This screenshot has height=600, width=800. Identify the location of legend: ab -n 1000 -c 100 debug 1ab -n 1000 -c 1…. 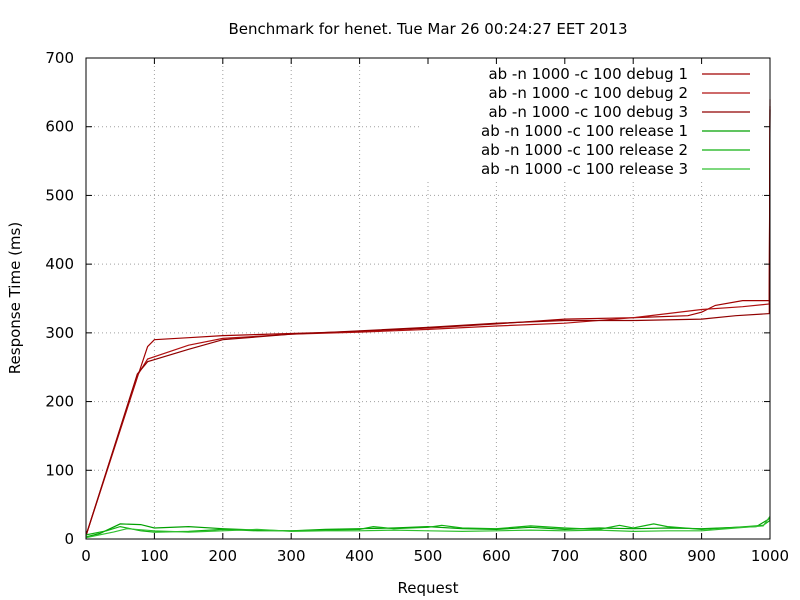
(615, 121).